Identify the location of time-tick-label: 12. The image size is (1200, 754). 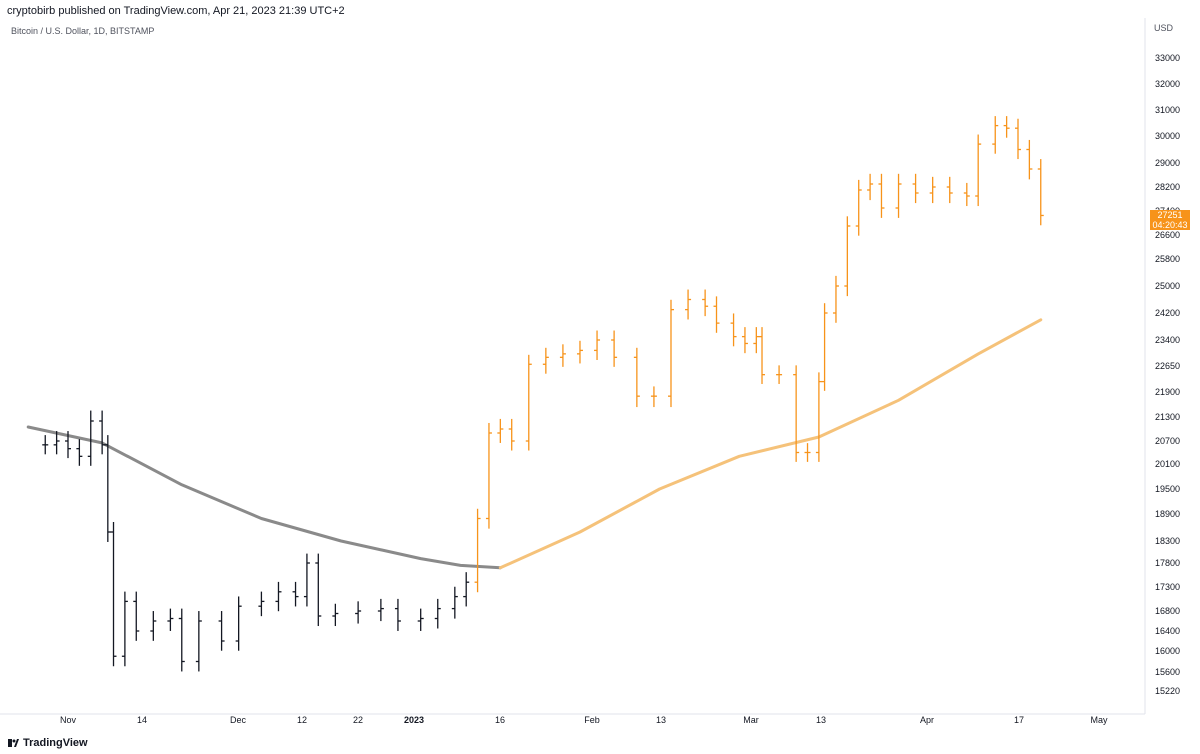
(302, 720).